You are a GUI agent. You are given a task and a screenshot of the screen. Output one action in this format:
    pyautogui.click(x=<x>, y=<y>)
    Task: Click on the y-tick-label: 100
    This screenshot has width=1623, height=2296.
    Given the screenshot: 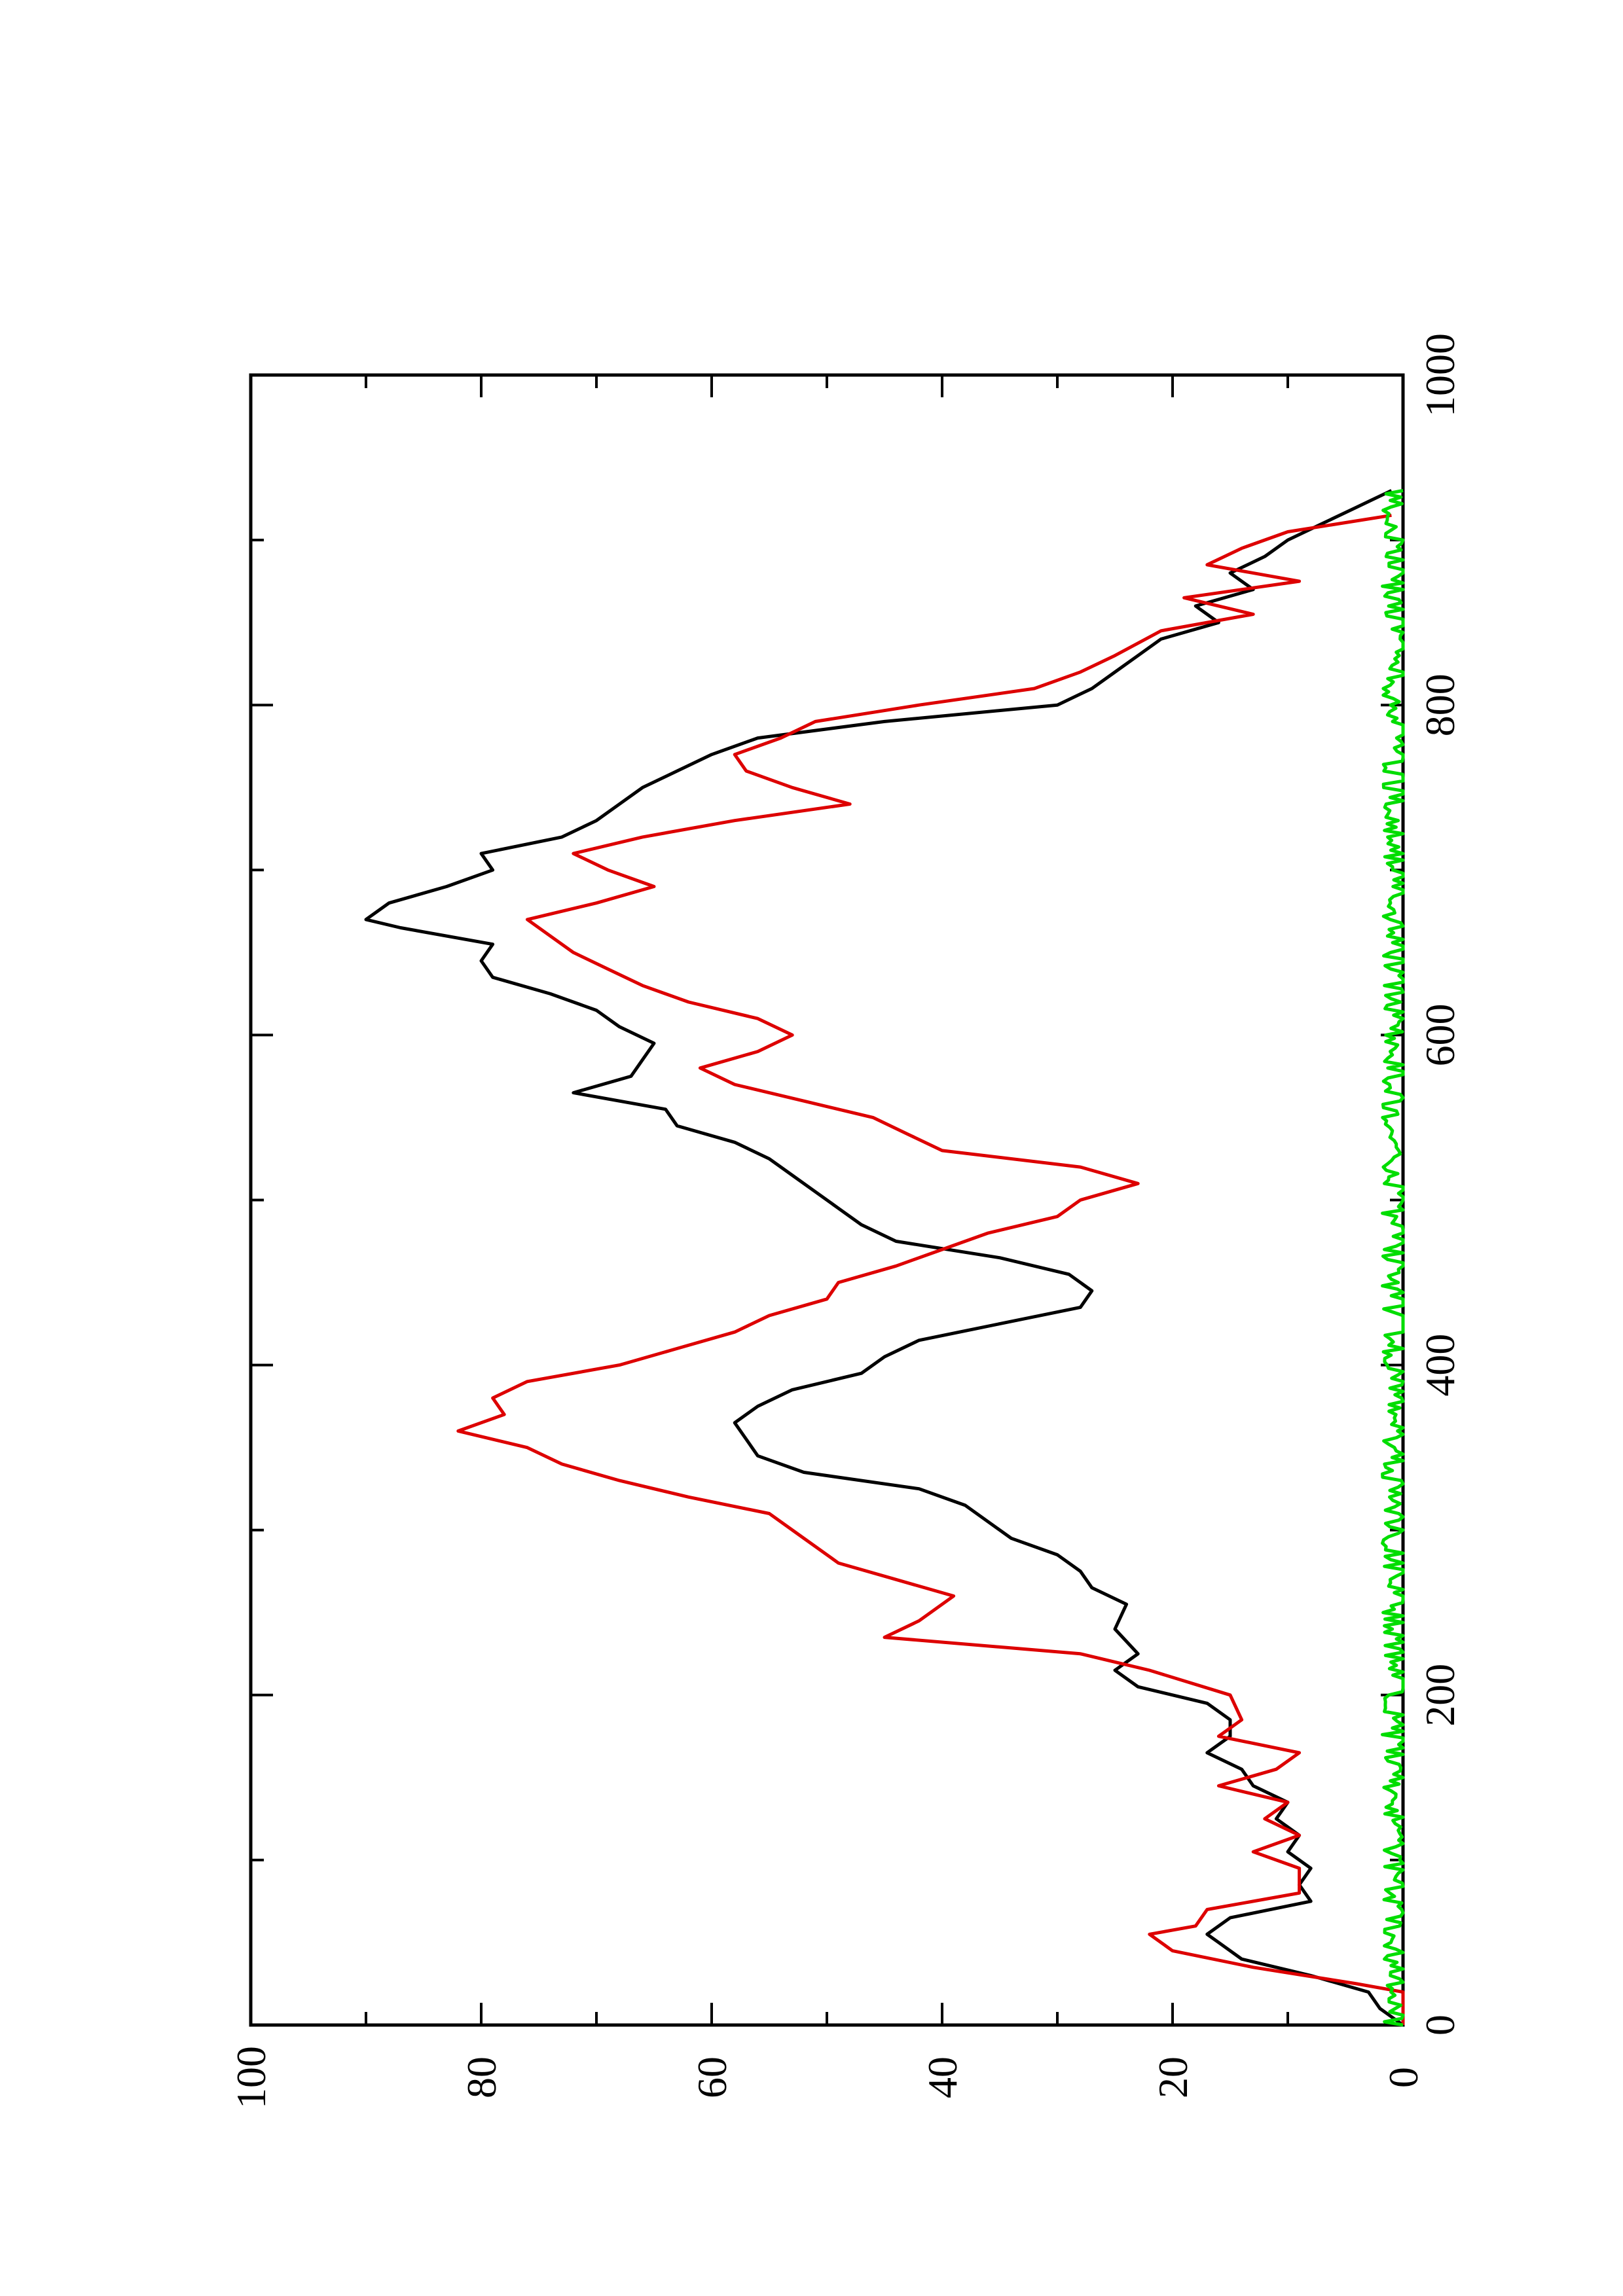 What is the action you would take?
    pyautogui.click(x=251, y=2077)
    